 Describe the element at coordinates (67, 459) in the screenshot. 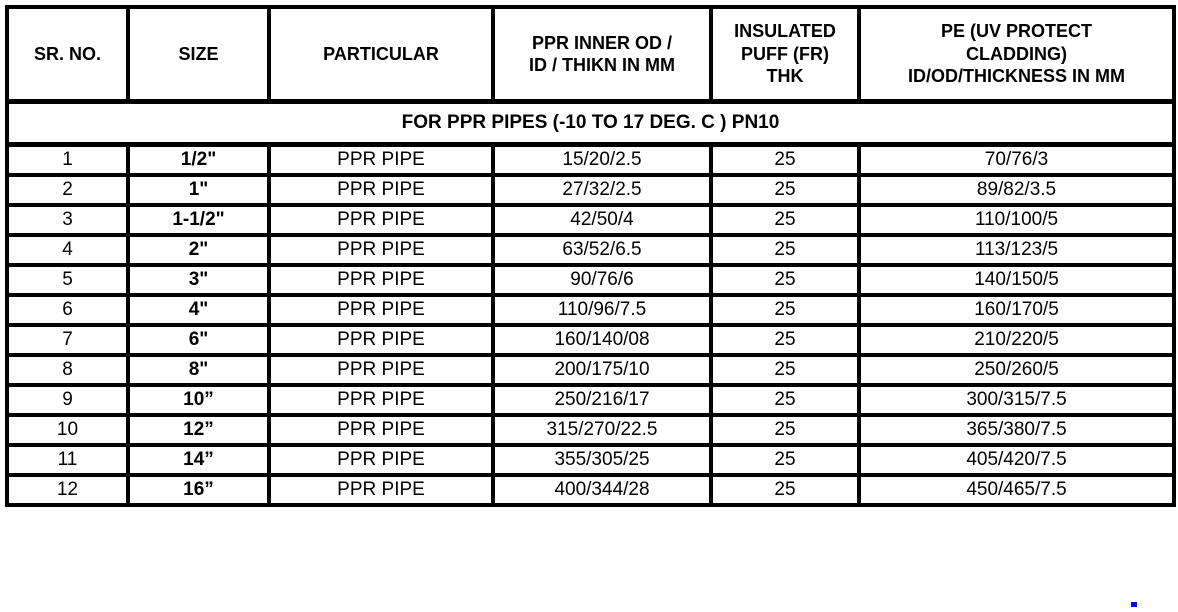

I see `table-cell: 11` at that location.